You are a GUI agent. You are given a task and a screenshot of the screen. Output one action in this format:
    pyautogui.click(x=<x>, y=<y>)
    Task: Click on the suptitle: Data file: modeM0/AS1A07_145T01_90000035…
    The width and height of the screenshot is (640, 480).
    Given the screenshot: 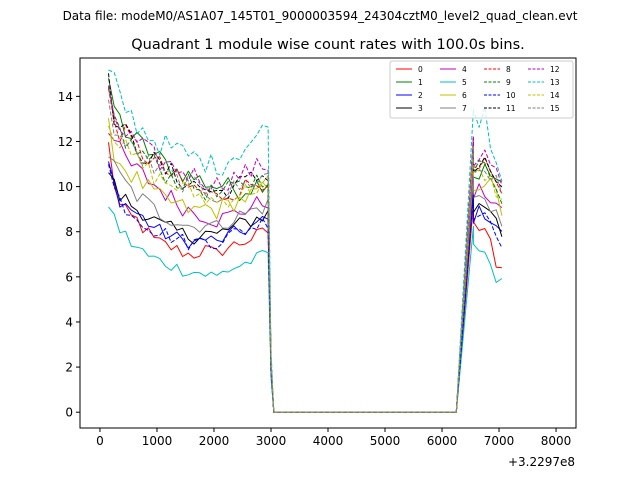 What is the action you would take?
    pyautogui.click(x=320, y=16)
    